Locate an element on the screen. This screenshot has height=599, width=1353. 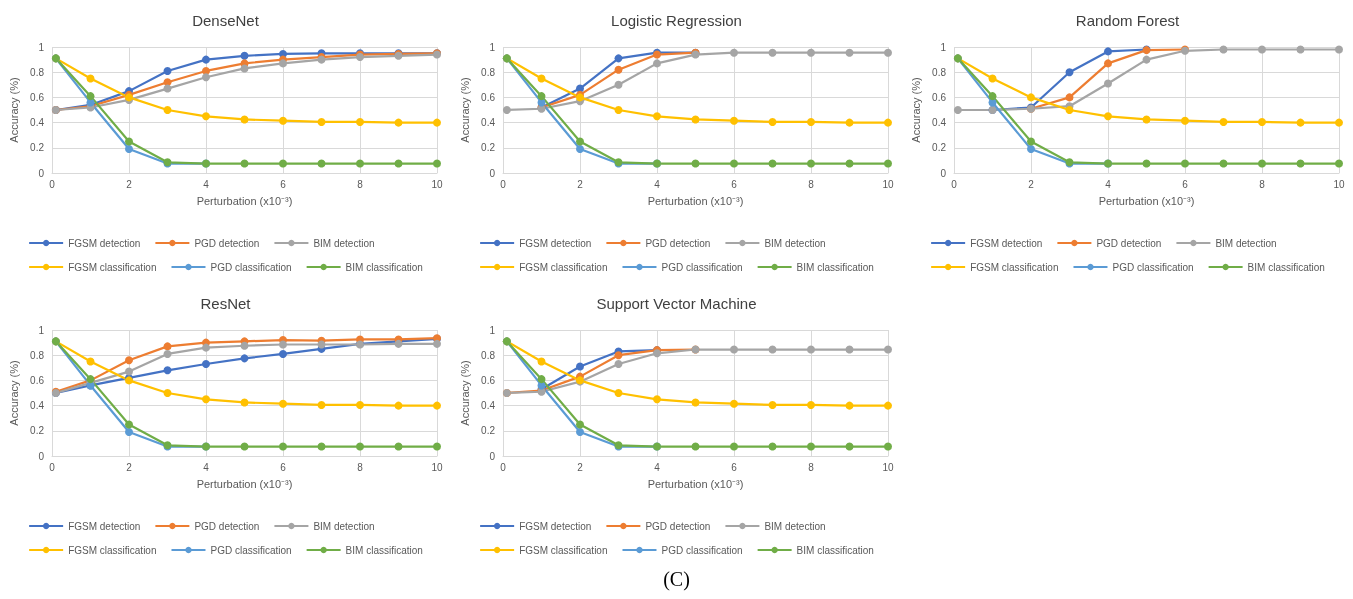
chart-title: DenseNet is located at coordinates (226, 20).